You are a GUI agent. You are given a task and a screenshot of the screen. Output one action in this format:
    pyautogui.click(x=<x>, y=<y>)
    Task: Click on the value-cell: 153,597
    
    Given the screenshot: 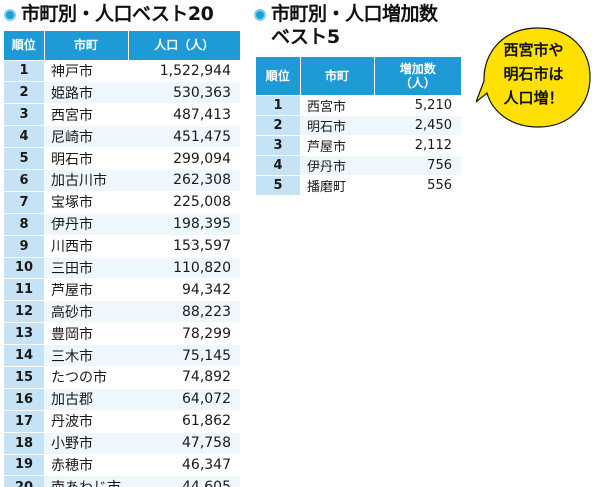 What is the action you would take?
    pyautogui.click(x=184, y=246)
    